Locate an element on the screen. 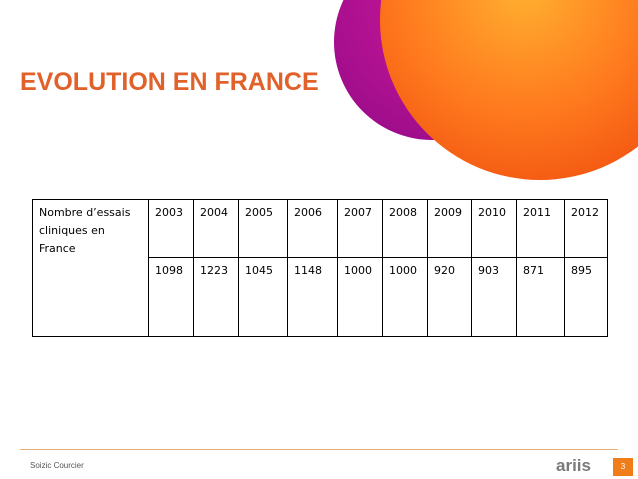  year-cell: 2003 is located at coordinates (171, 228).